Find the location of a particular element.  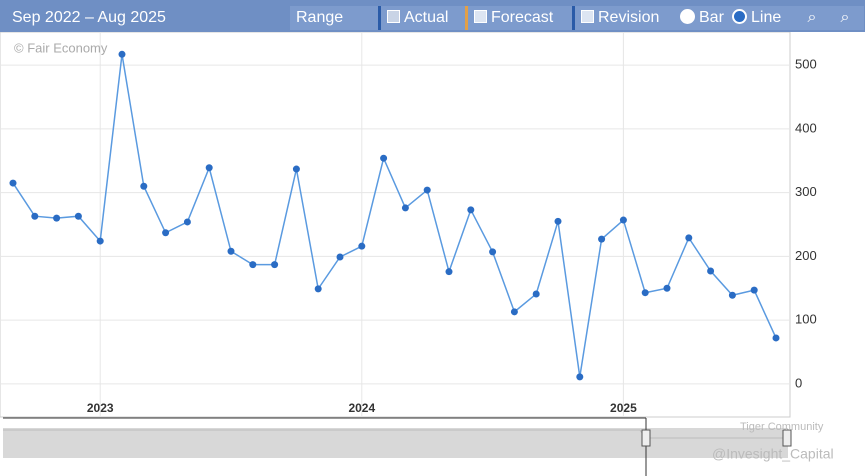

y-tick-label: 500 is located at coordinates (806, 64).